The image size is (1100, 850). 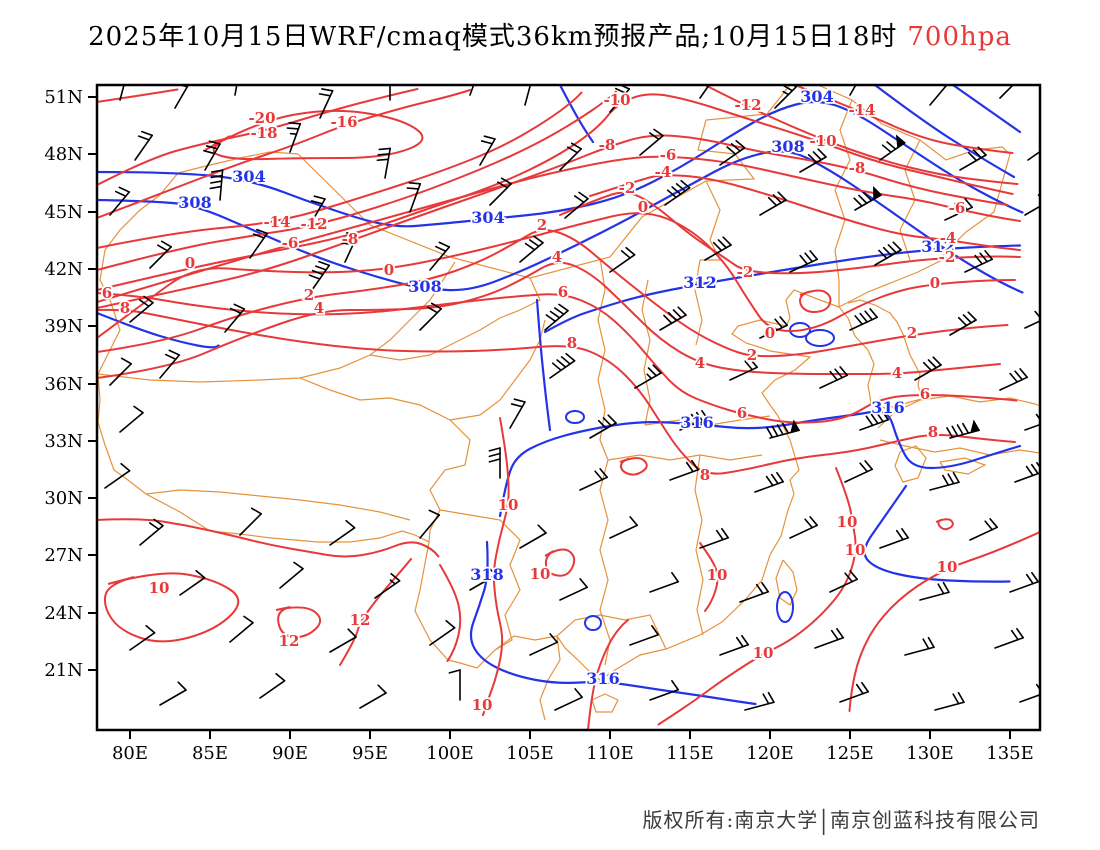 What do you see at coordinates (816, 96) in the screenshot?
I see `contour-label: 304` at bounding box center [816, 96].